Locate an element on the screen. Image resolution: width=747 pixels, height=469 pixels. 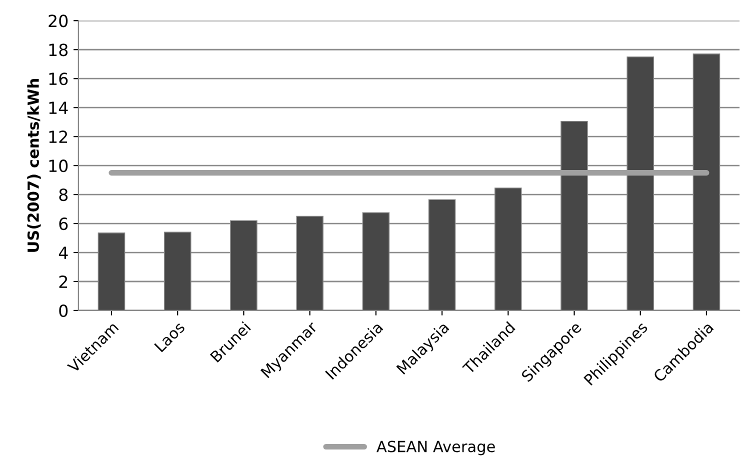
y-tick-label: 0 is located at coordinates (63, 311).